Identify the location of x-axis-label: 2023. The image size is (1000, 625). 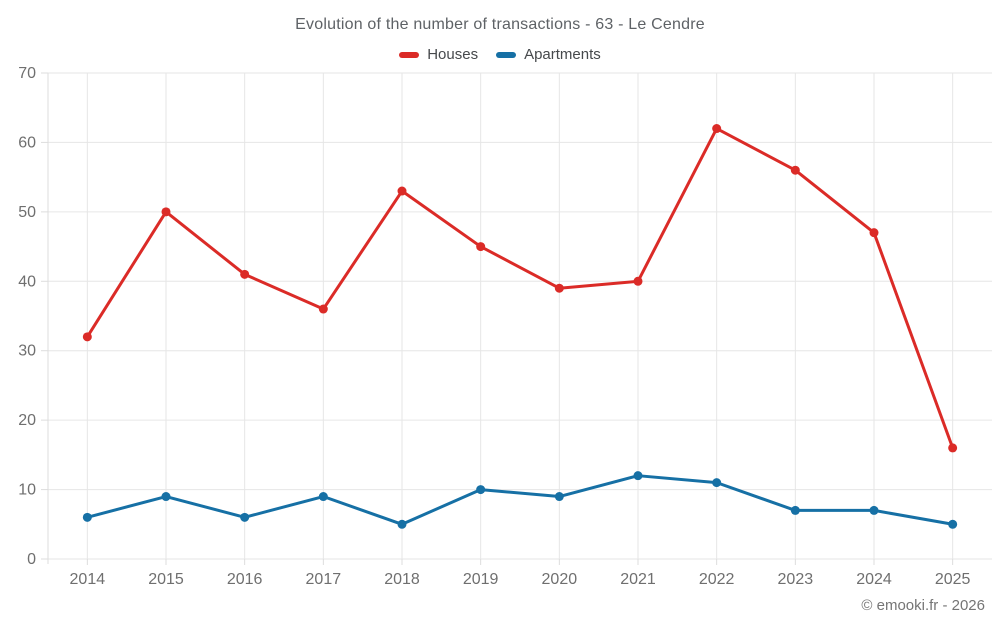
(796, 579).